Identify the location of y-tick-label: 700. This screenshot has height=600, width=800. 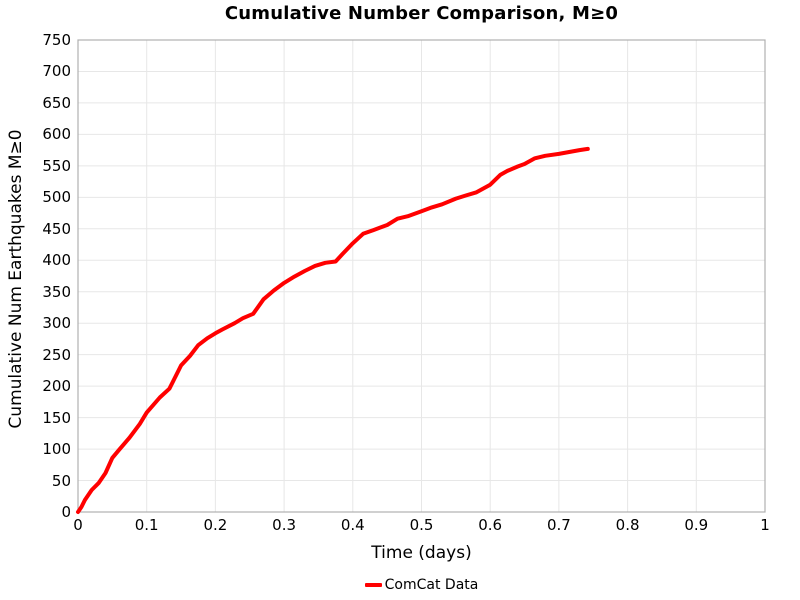
(56, 71).